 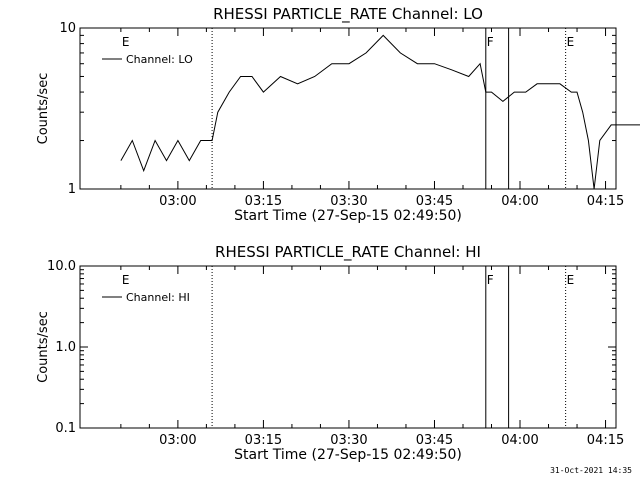 I want to click on footer-timestamp: 31-Oct-2021 14:35, so click(x=591, y=470).